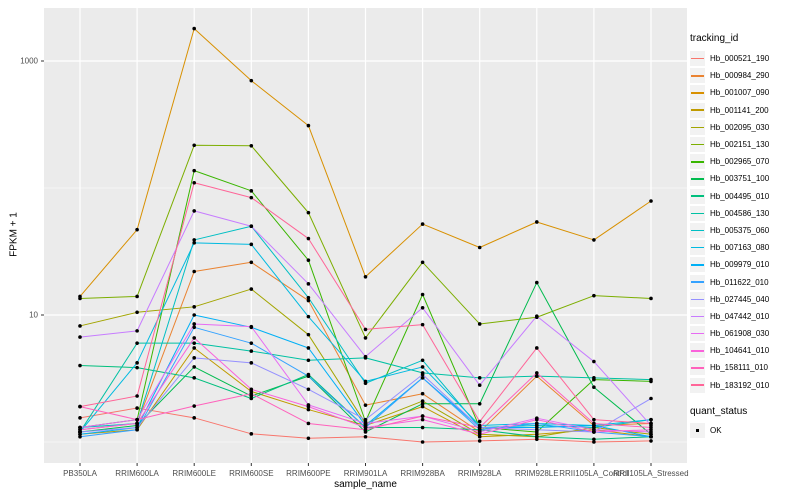 The height and width of the screenshot is (500, 800). I want to click on x-tick-label: RRIM928LE, so click(537, 473).